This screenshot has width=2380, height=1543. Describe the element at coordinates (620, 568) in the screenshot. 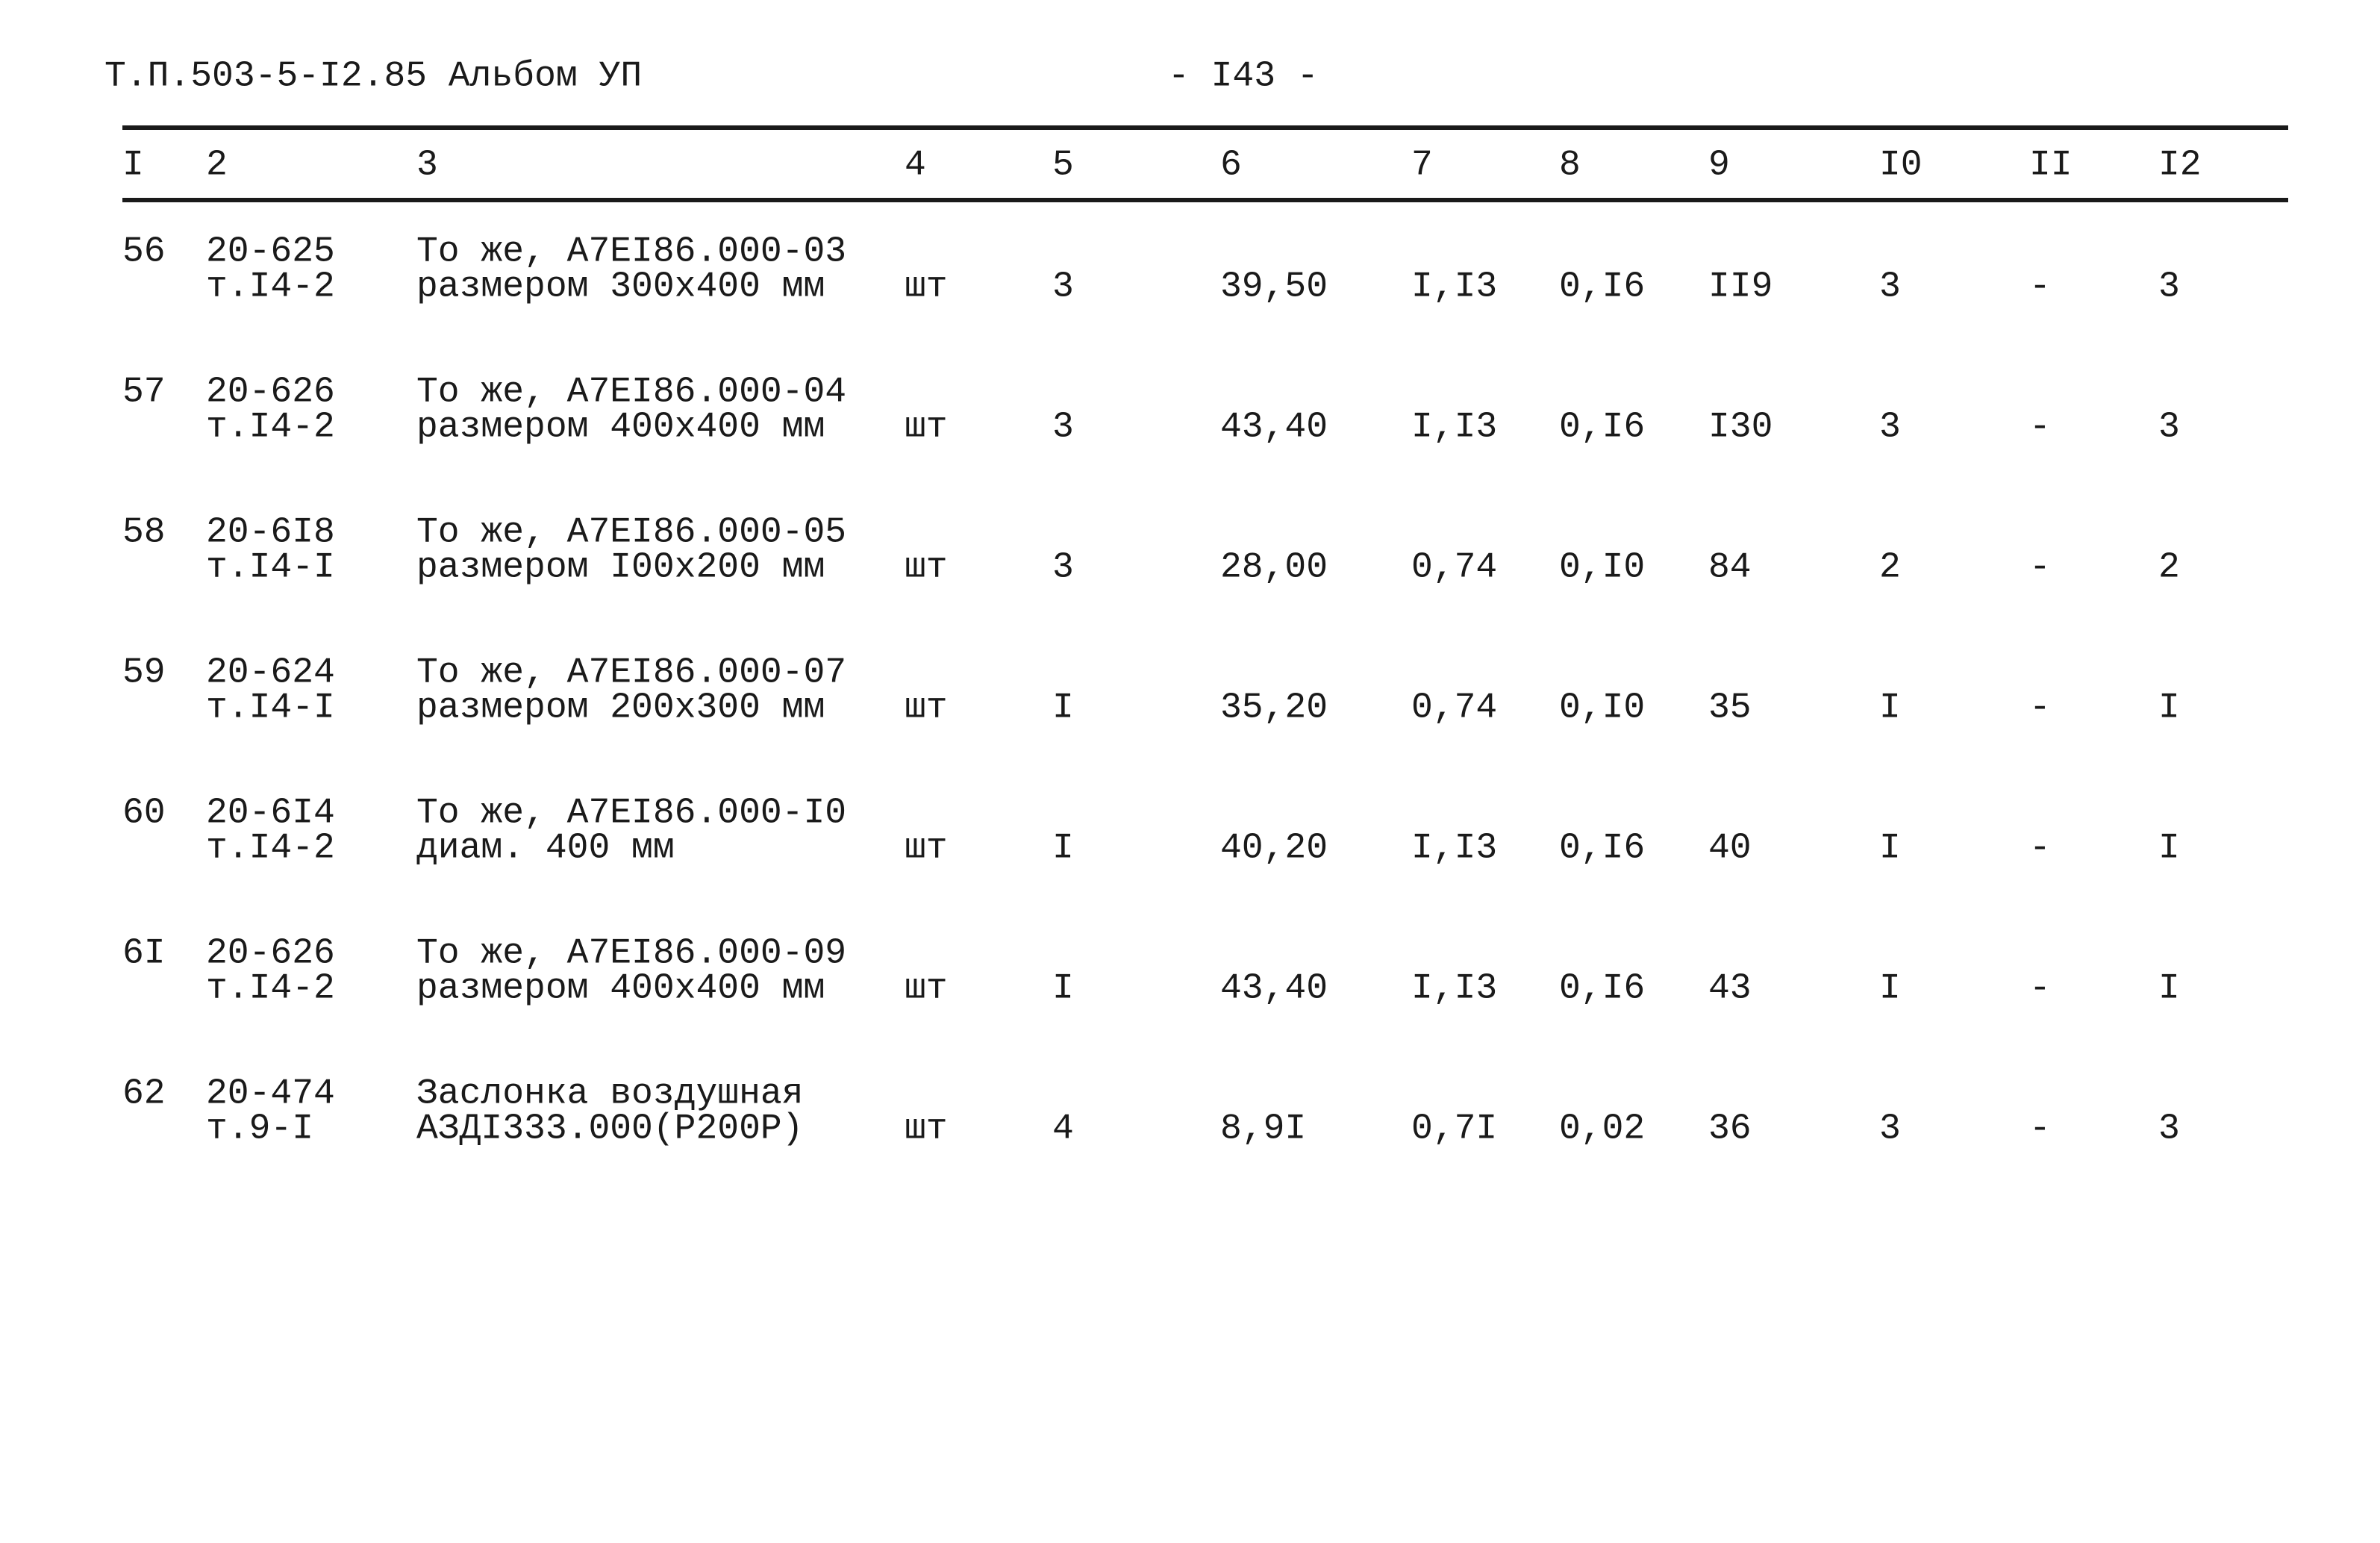

I see `cell-text: размером I00х200 мм` at that location.